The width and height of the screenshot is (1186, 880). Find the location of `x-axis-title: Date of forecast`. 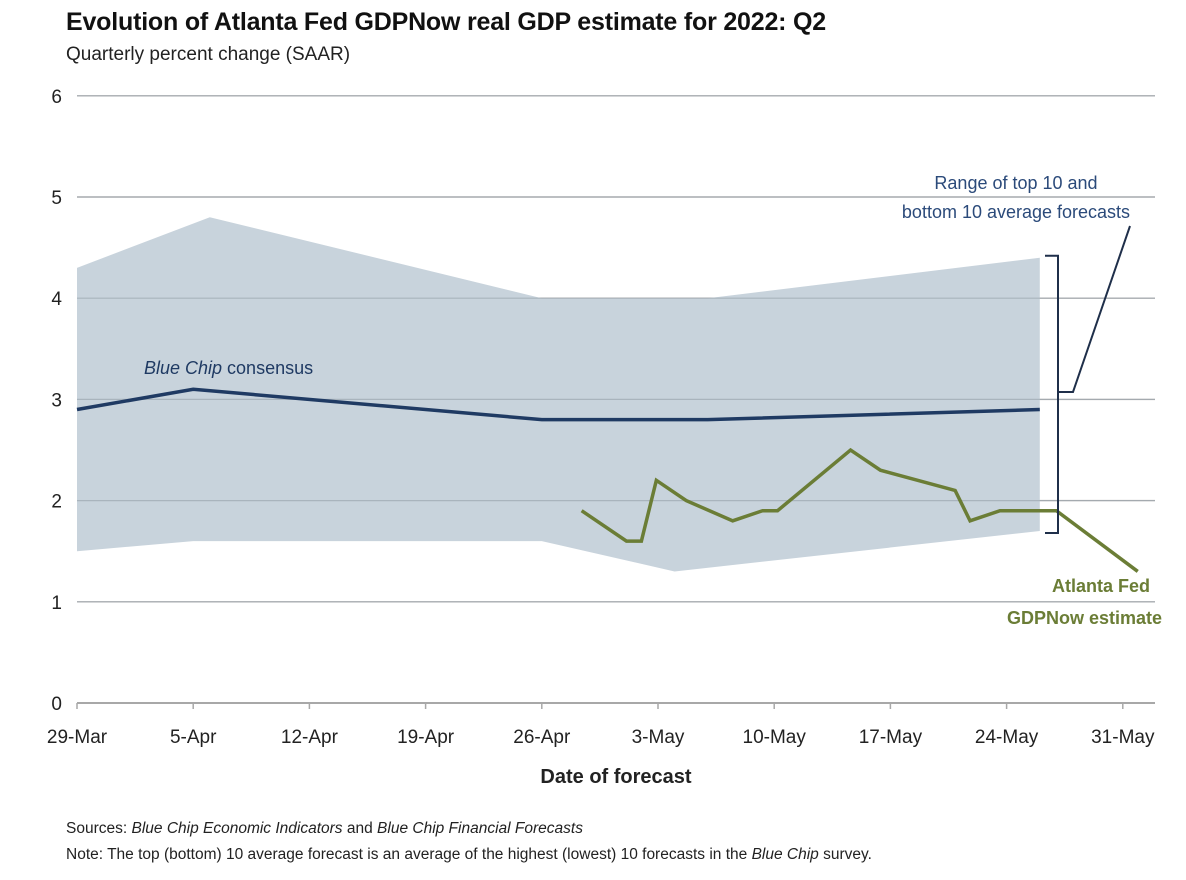

x-axis-title: Date of forecast is located at coordinates (615, 777).